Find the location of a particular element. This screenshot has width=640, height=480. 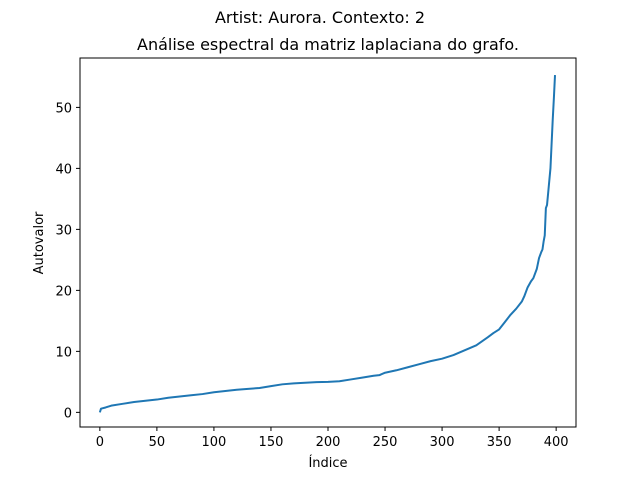

x-tick-label: 250 is located at coordinates (385, 442).